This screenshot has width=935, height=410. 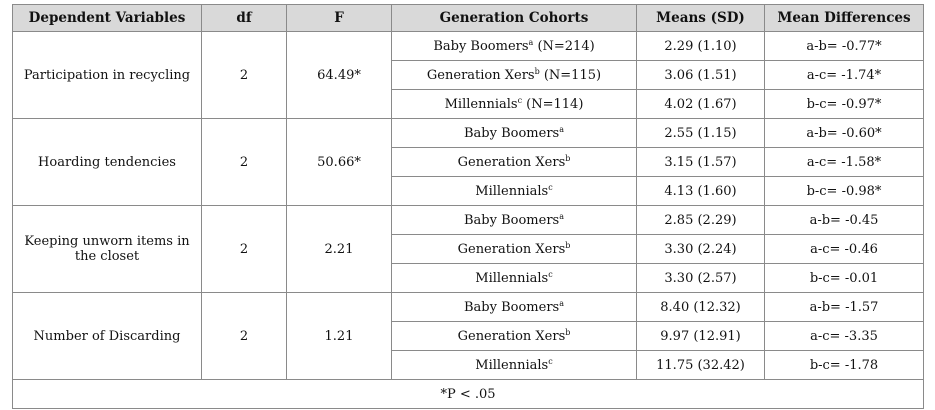 I want to click on header-dependent-variables: Dependent Variables, so click(x=107, y=18).